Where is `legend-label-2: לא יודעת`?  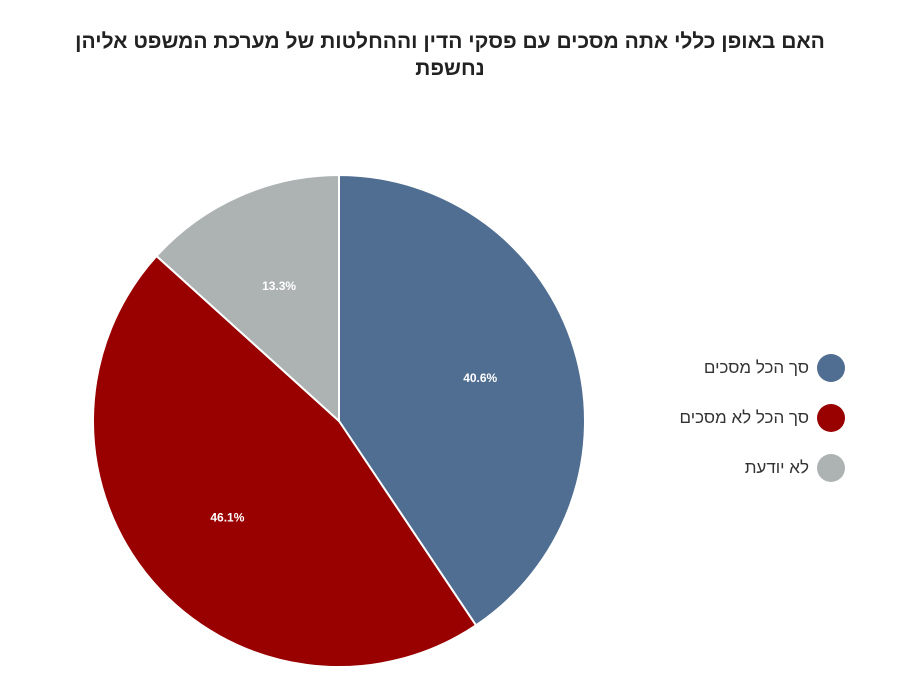
legend-label-2: לא יודעת is located at coordinates (776, 467).